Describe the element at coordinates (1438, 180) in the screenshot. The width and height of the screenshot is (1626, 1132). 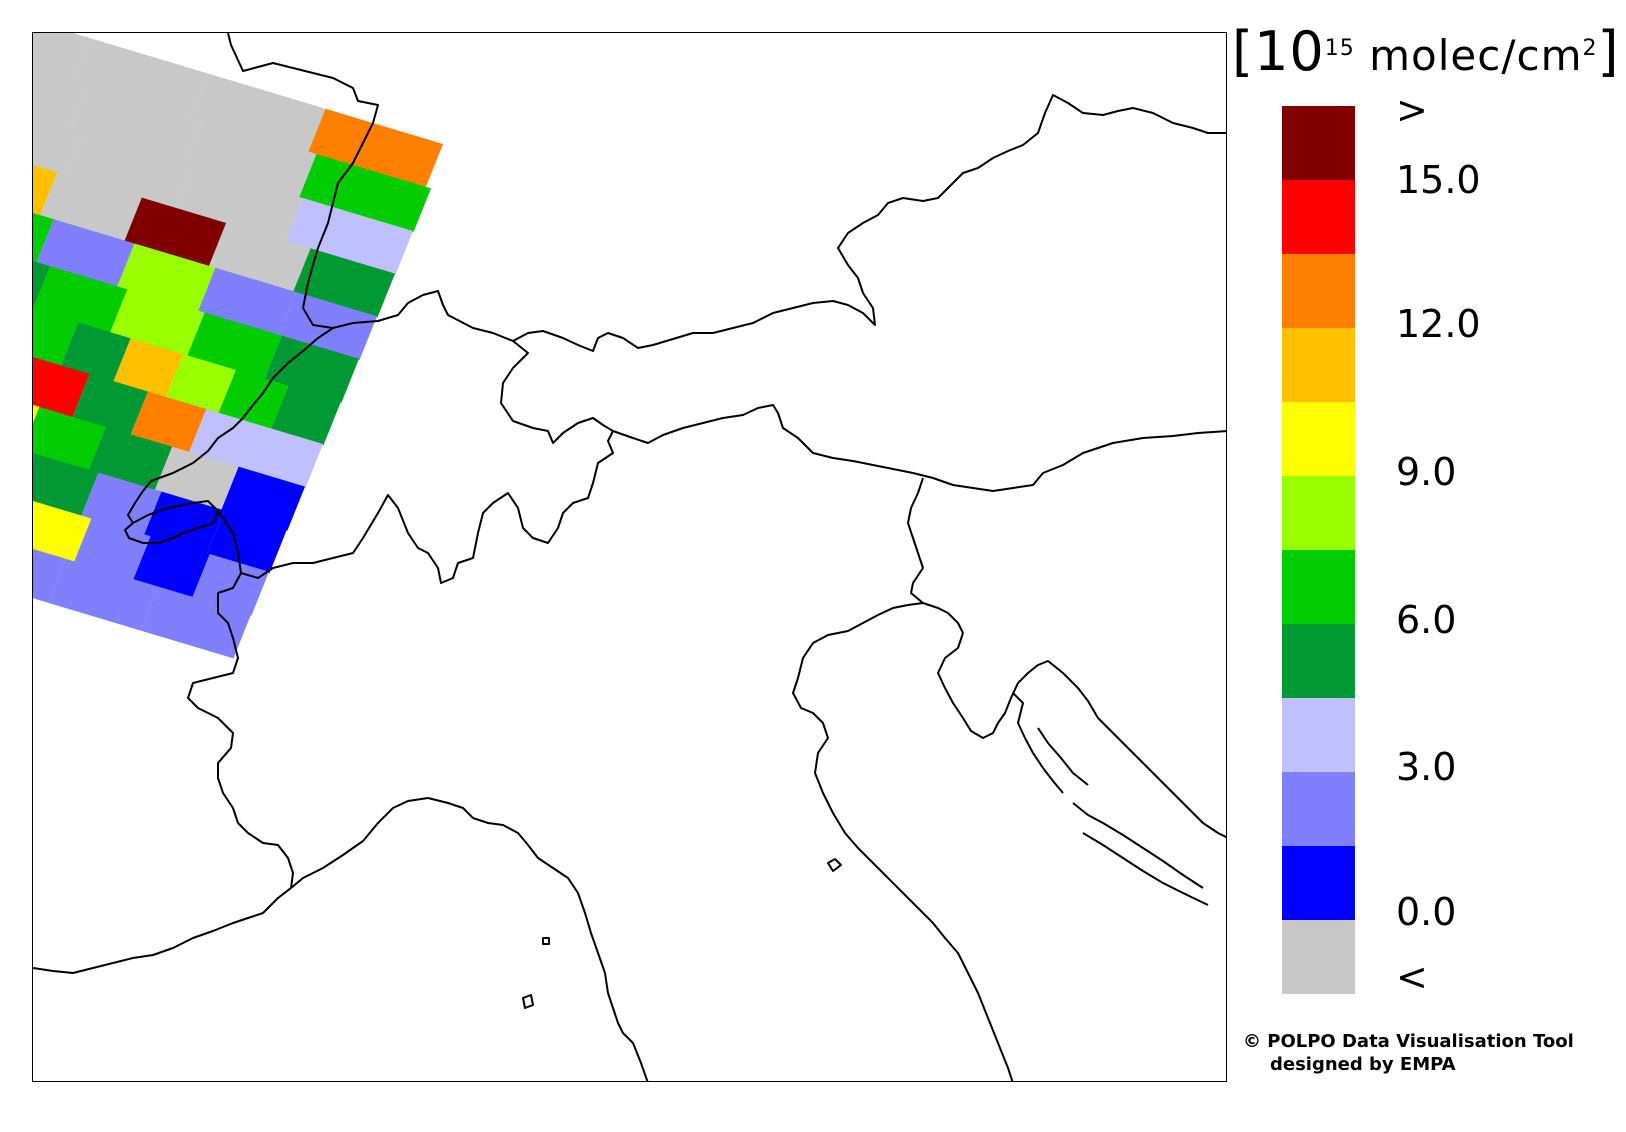
I see `colorbar-tick-label: 15.0` at that location.